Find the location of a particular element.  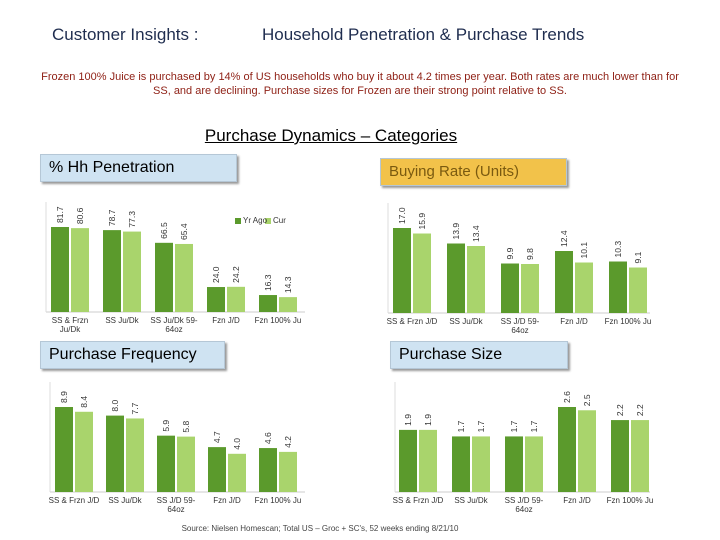

title-left: Customer Insights : is located at coordinates (125, 34).